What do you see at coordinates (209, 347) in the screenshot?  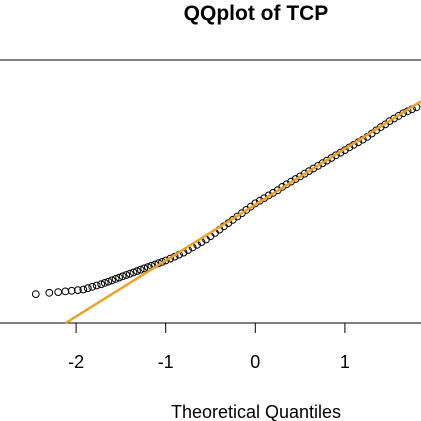 I see `x-axis-ticks: -2 -1 0 1` at bounding box center [209, 347].